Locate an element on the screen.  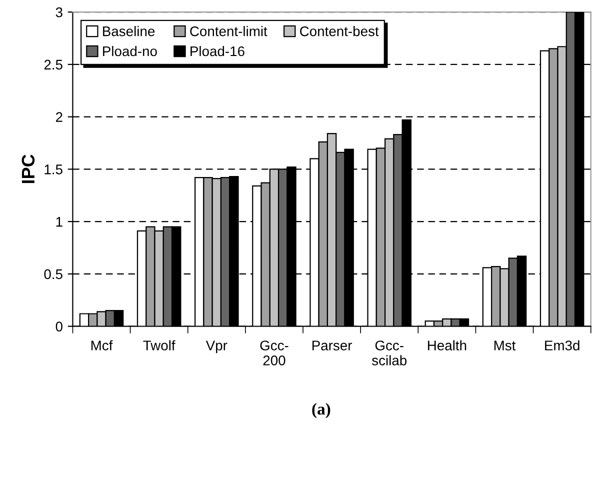
y-tick-label: 3 is located at coordinates (59, 12).